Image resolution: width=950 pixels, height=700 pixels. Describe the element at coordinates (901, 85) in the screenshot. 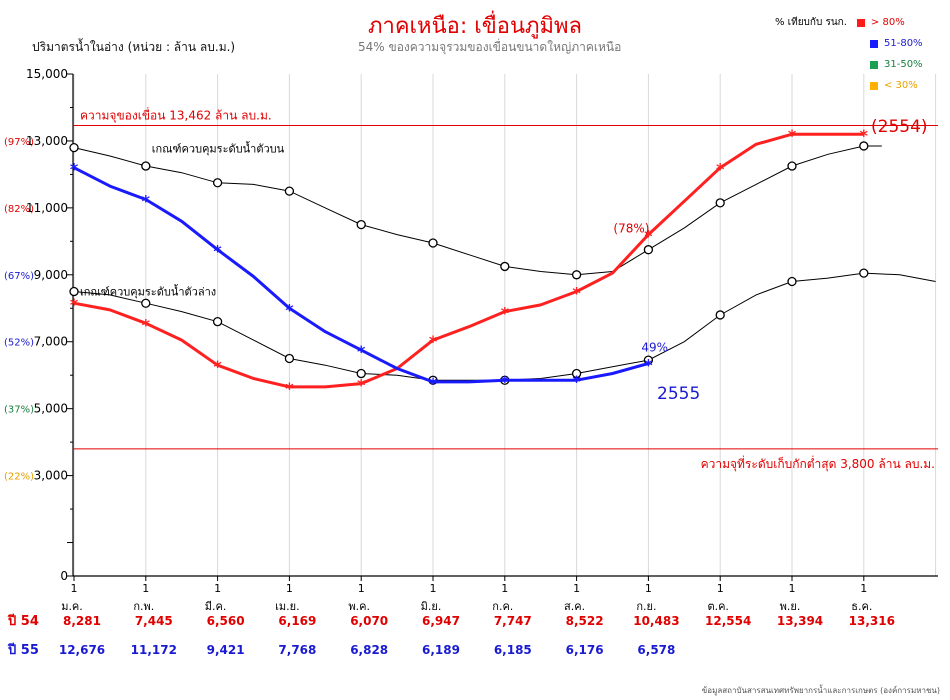

I see `legend-label-under-30: < 30%` at that location.